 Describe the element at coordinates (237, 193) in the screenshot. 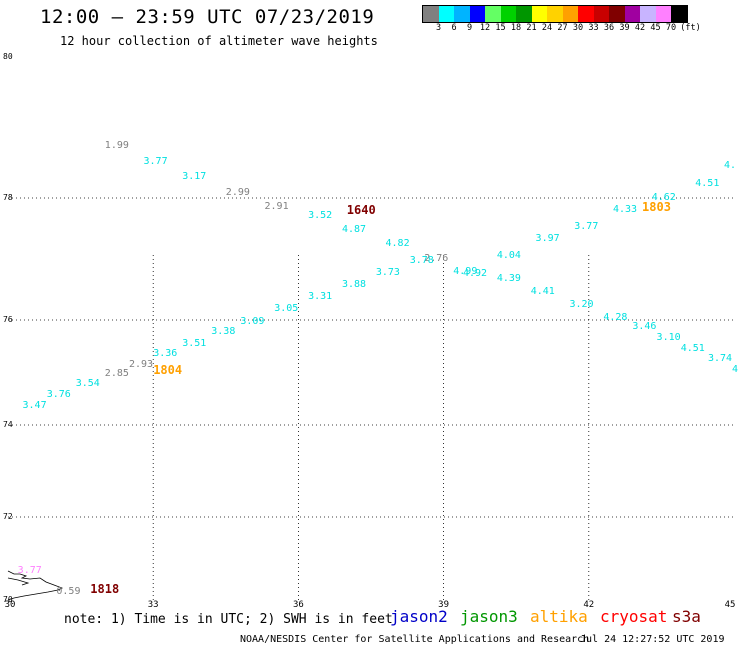

I see `wave-height-value: 2.99` at that location.